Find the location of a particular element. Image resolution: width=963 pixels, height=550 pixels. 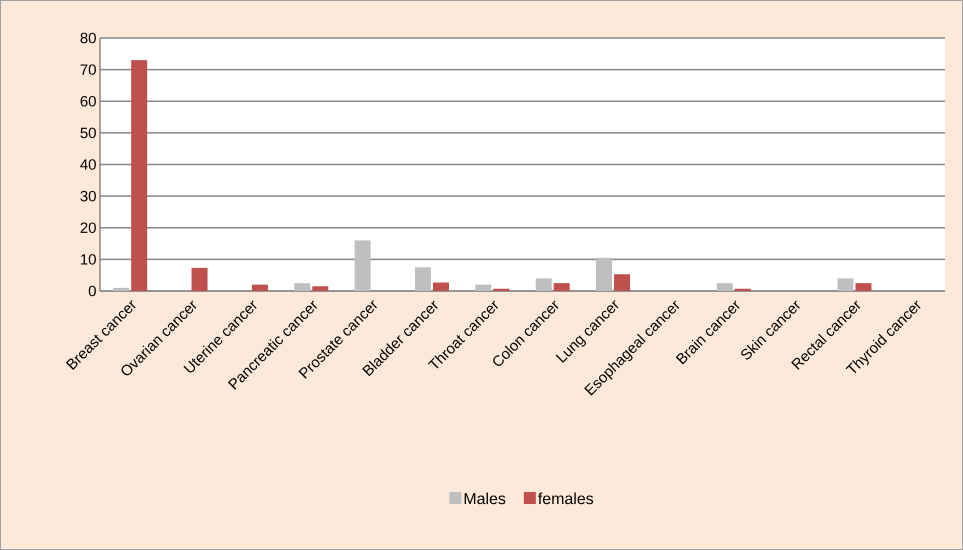

y-tick-label: 0 is located at coordinates (92, 291).